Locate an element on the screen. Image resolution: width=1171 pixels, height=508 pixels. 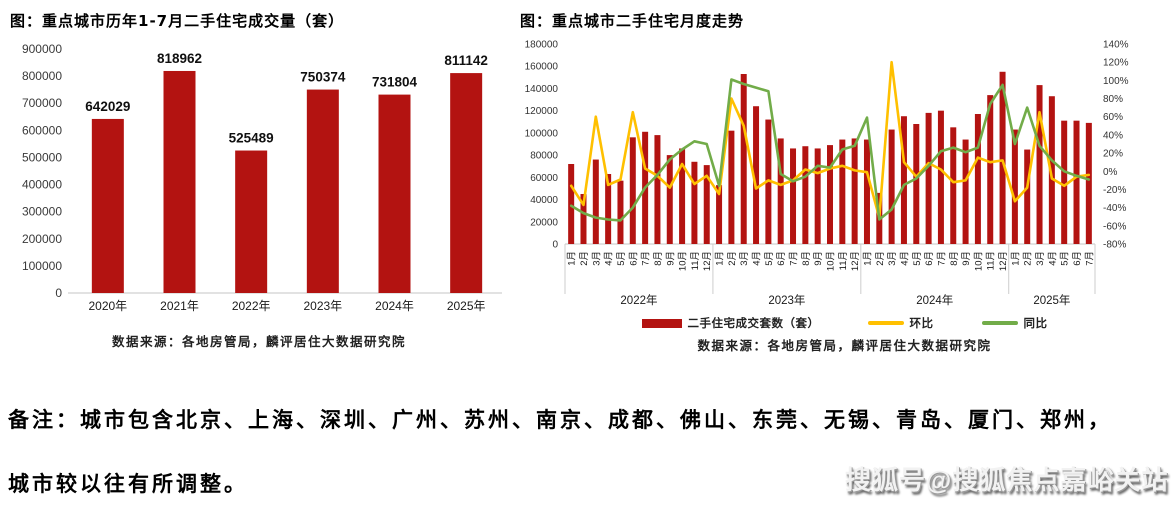
year-label: 2025年 is located at coordinates (1051, 300).